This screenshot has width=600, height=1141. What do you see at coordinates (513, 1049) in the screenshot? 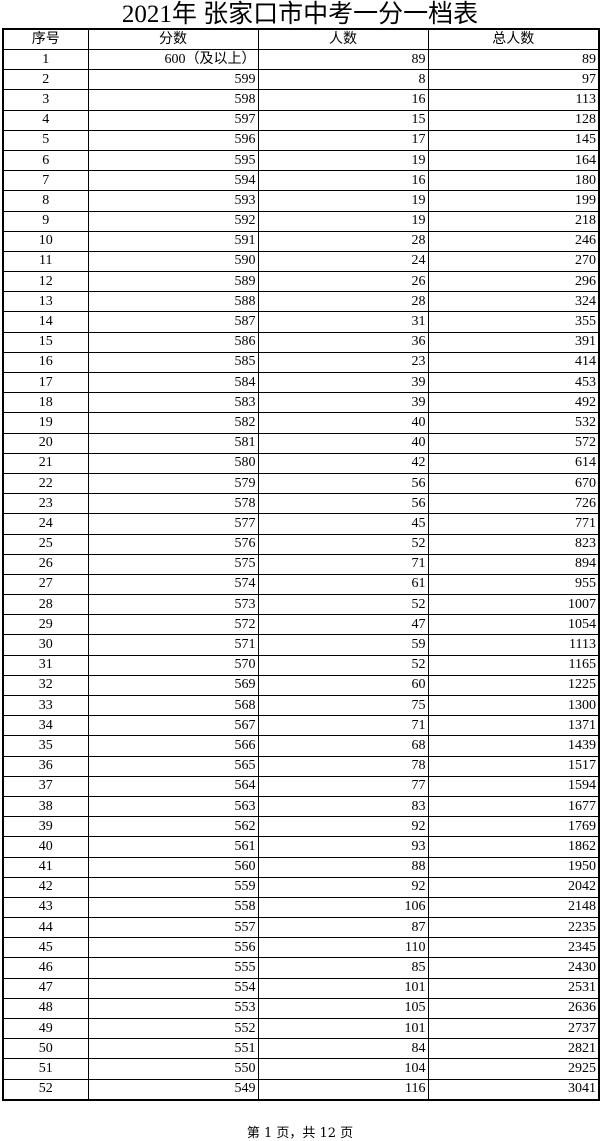
I see `cell-cumulative: 2821` at bounding box center [513, 1049].